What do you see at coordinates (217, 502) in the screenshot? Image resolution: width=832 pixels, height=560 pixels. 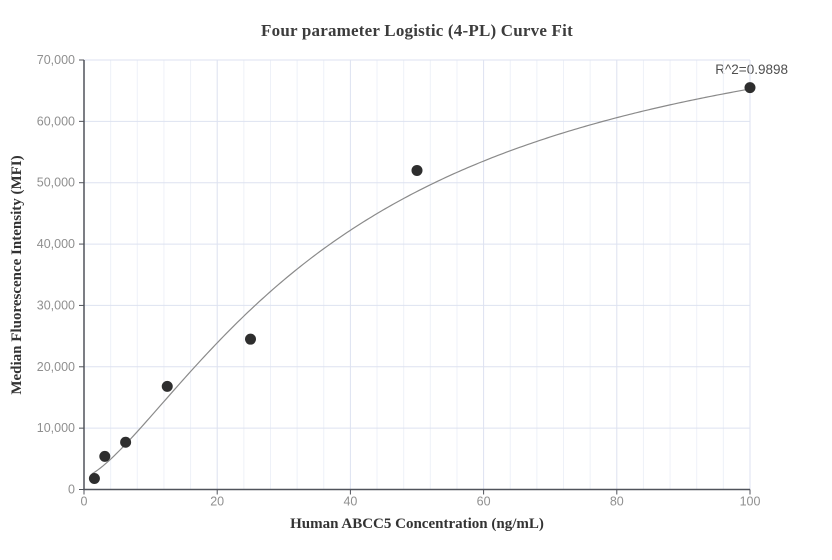 I see `x-tick-label: 20` at bounding box center [217, 502].